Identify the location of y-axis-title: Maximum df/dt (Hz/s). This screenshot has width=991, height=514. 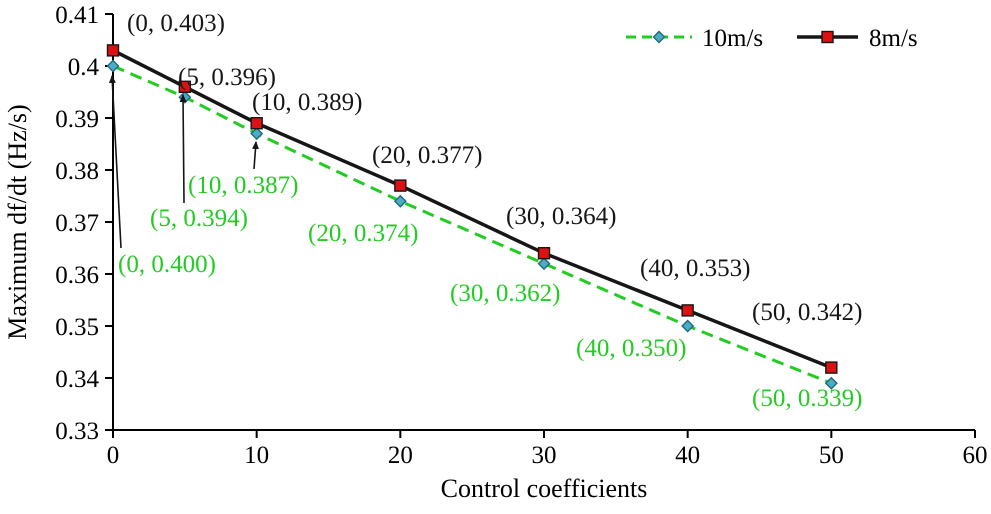
(17, 221).